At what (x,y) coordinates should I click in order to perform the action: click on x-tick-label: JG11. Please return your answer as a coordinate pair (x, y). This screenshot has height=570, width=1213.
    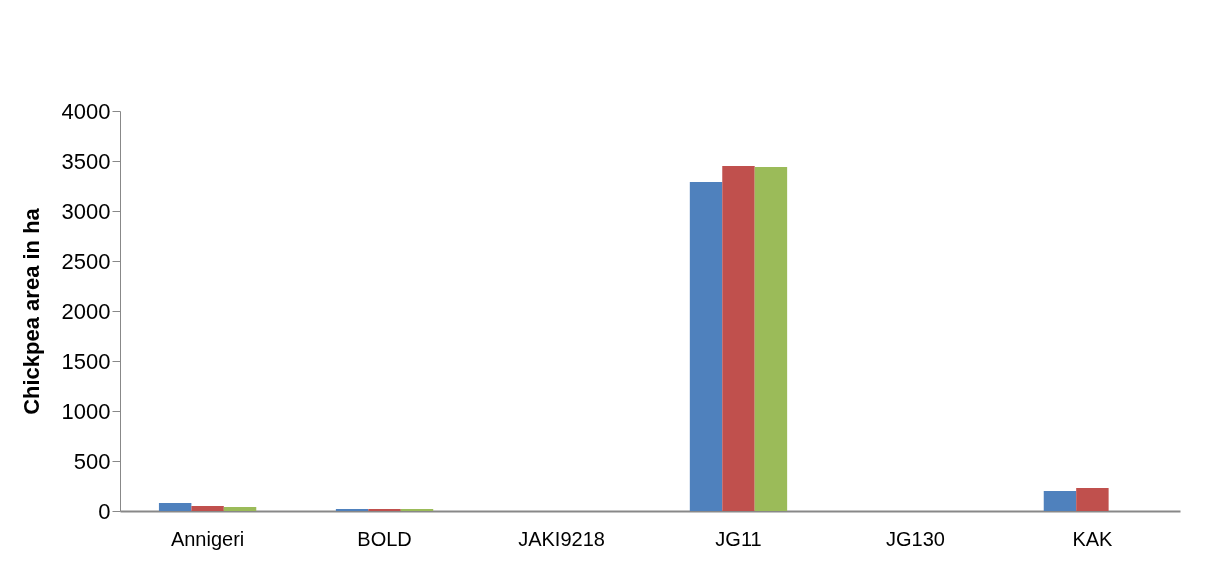
    Looking at the image, I should click on (738, 538).